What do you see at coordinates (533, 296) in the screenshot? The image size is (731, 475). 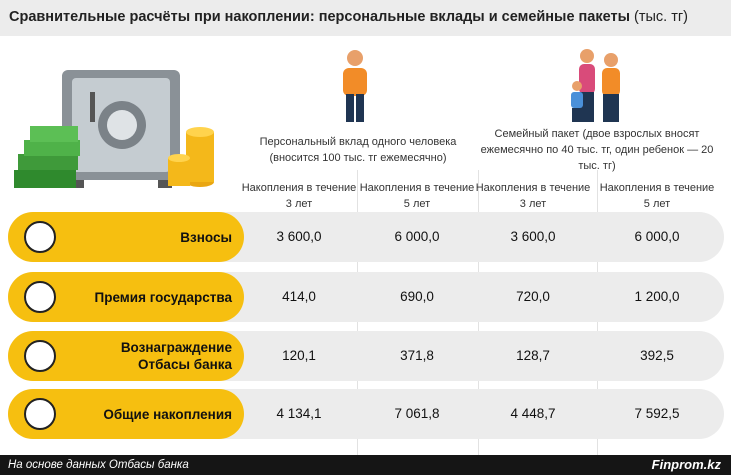 I see `cell-value: 720,0` at bounding box center [533, 296].